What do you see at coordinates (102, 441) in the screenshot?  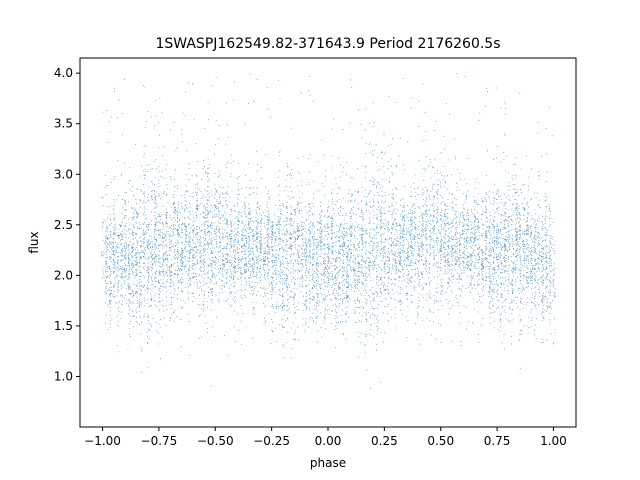 I see `x-tick-label: −1.00` at bounding box center [102, 441].